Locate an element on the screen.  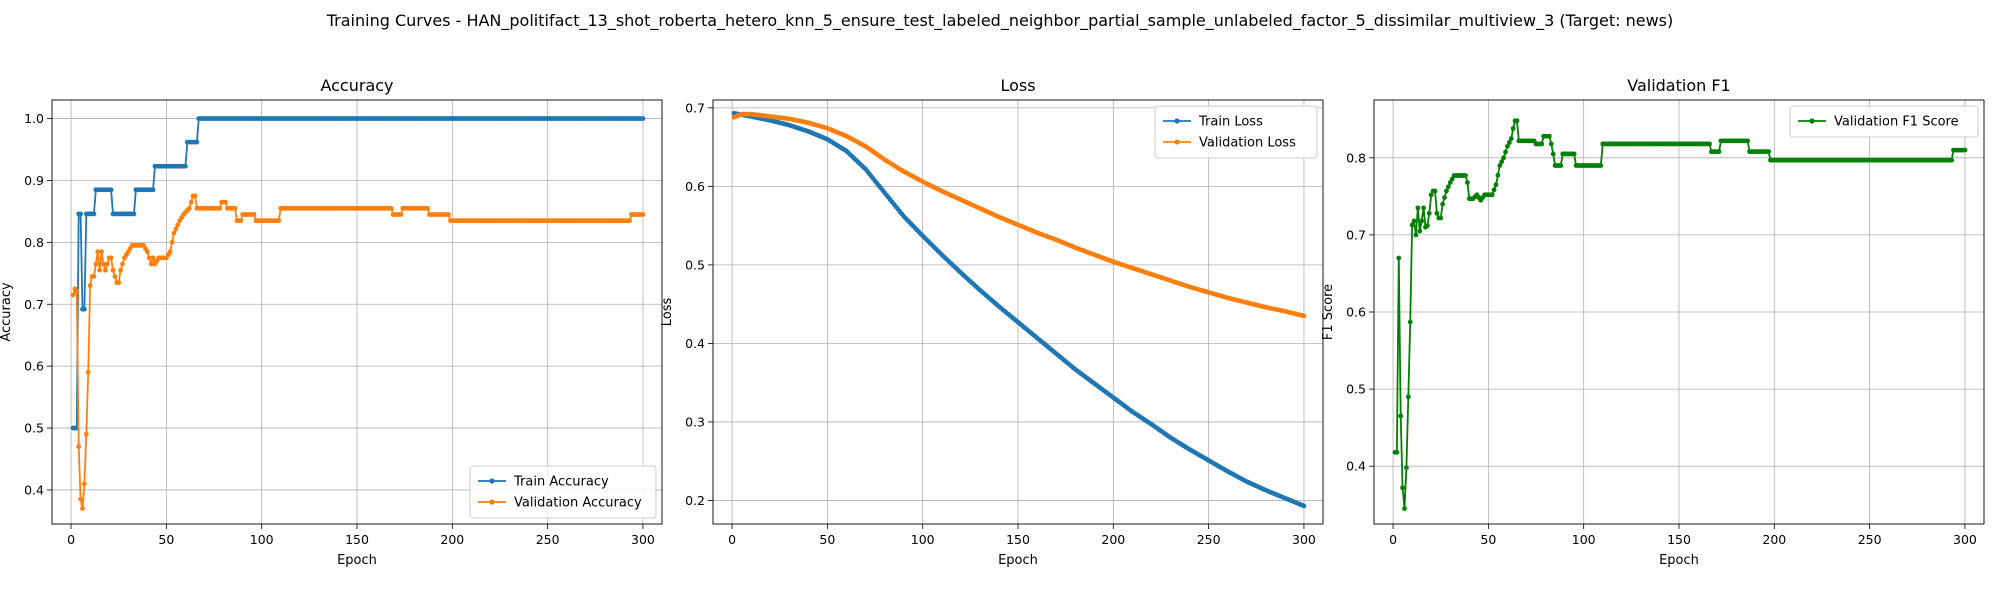
subplot-title: Validation F1 is located at coordinates (1678, 85).